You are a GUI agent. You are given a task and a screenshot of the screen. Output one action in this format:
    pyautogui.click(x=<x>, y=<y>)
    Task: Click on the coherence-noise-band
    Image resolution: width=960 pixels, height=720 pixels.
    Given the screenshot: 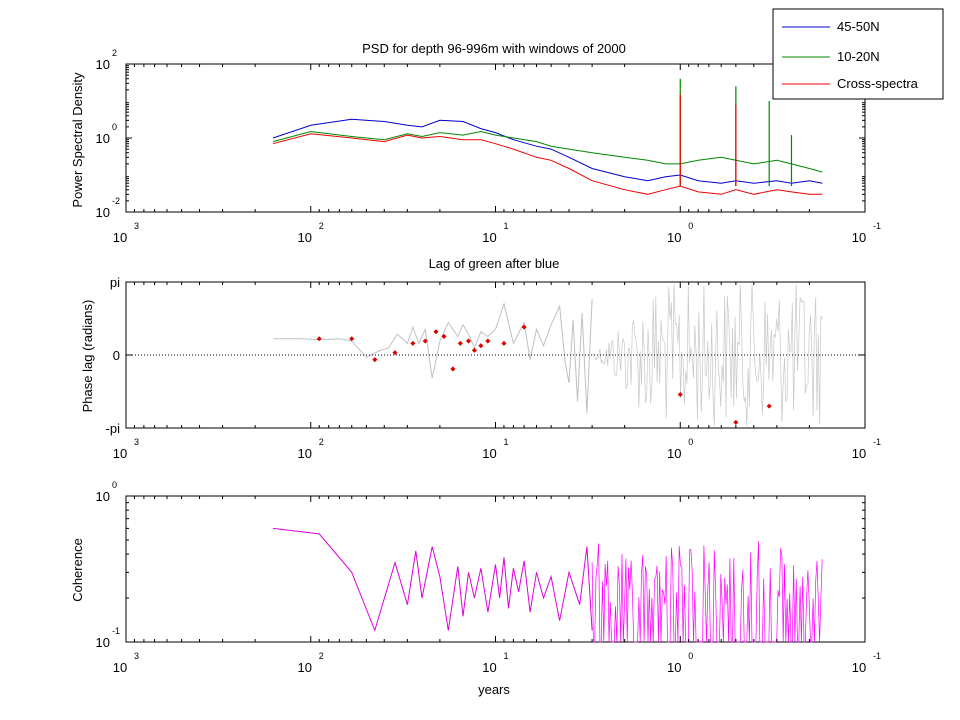 What is the action you would take?
    pyautogui.click(x=707, y=592)
    